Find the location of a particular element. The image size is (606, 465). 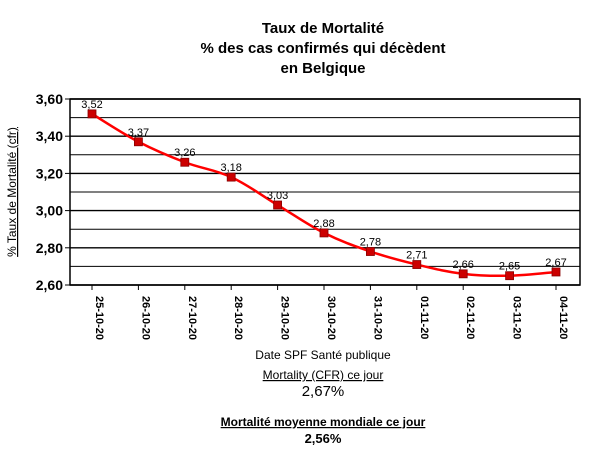

cfr-note-value: 2,67% is located at coordinates (323, 391).